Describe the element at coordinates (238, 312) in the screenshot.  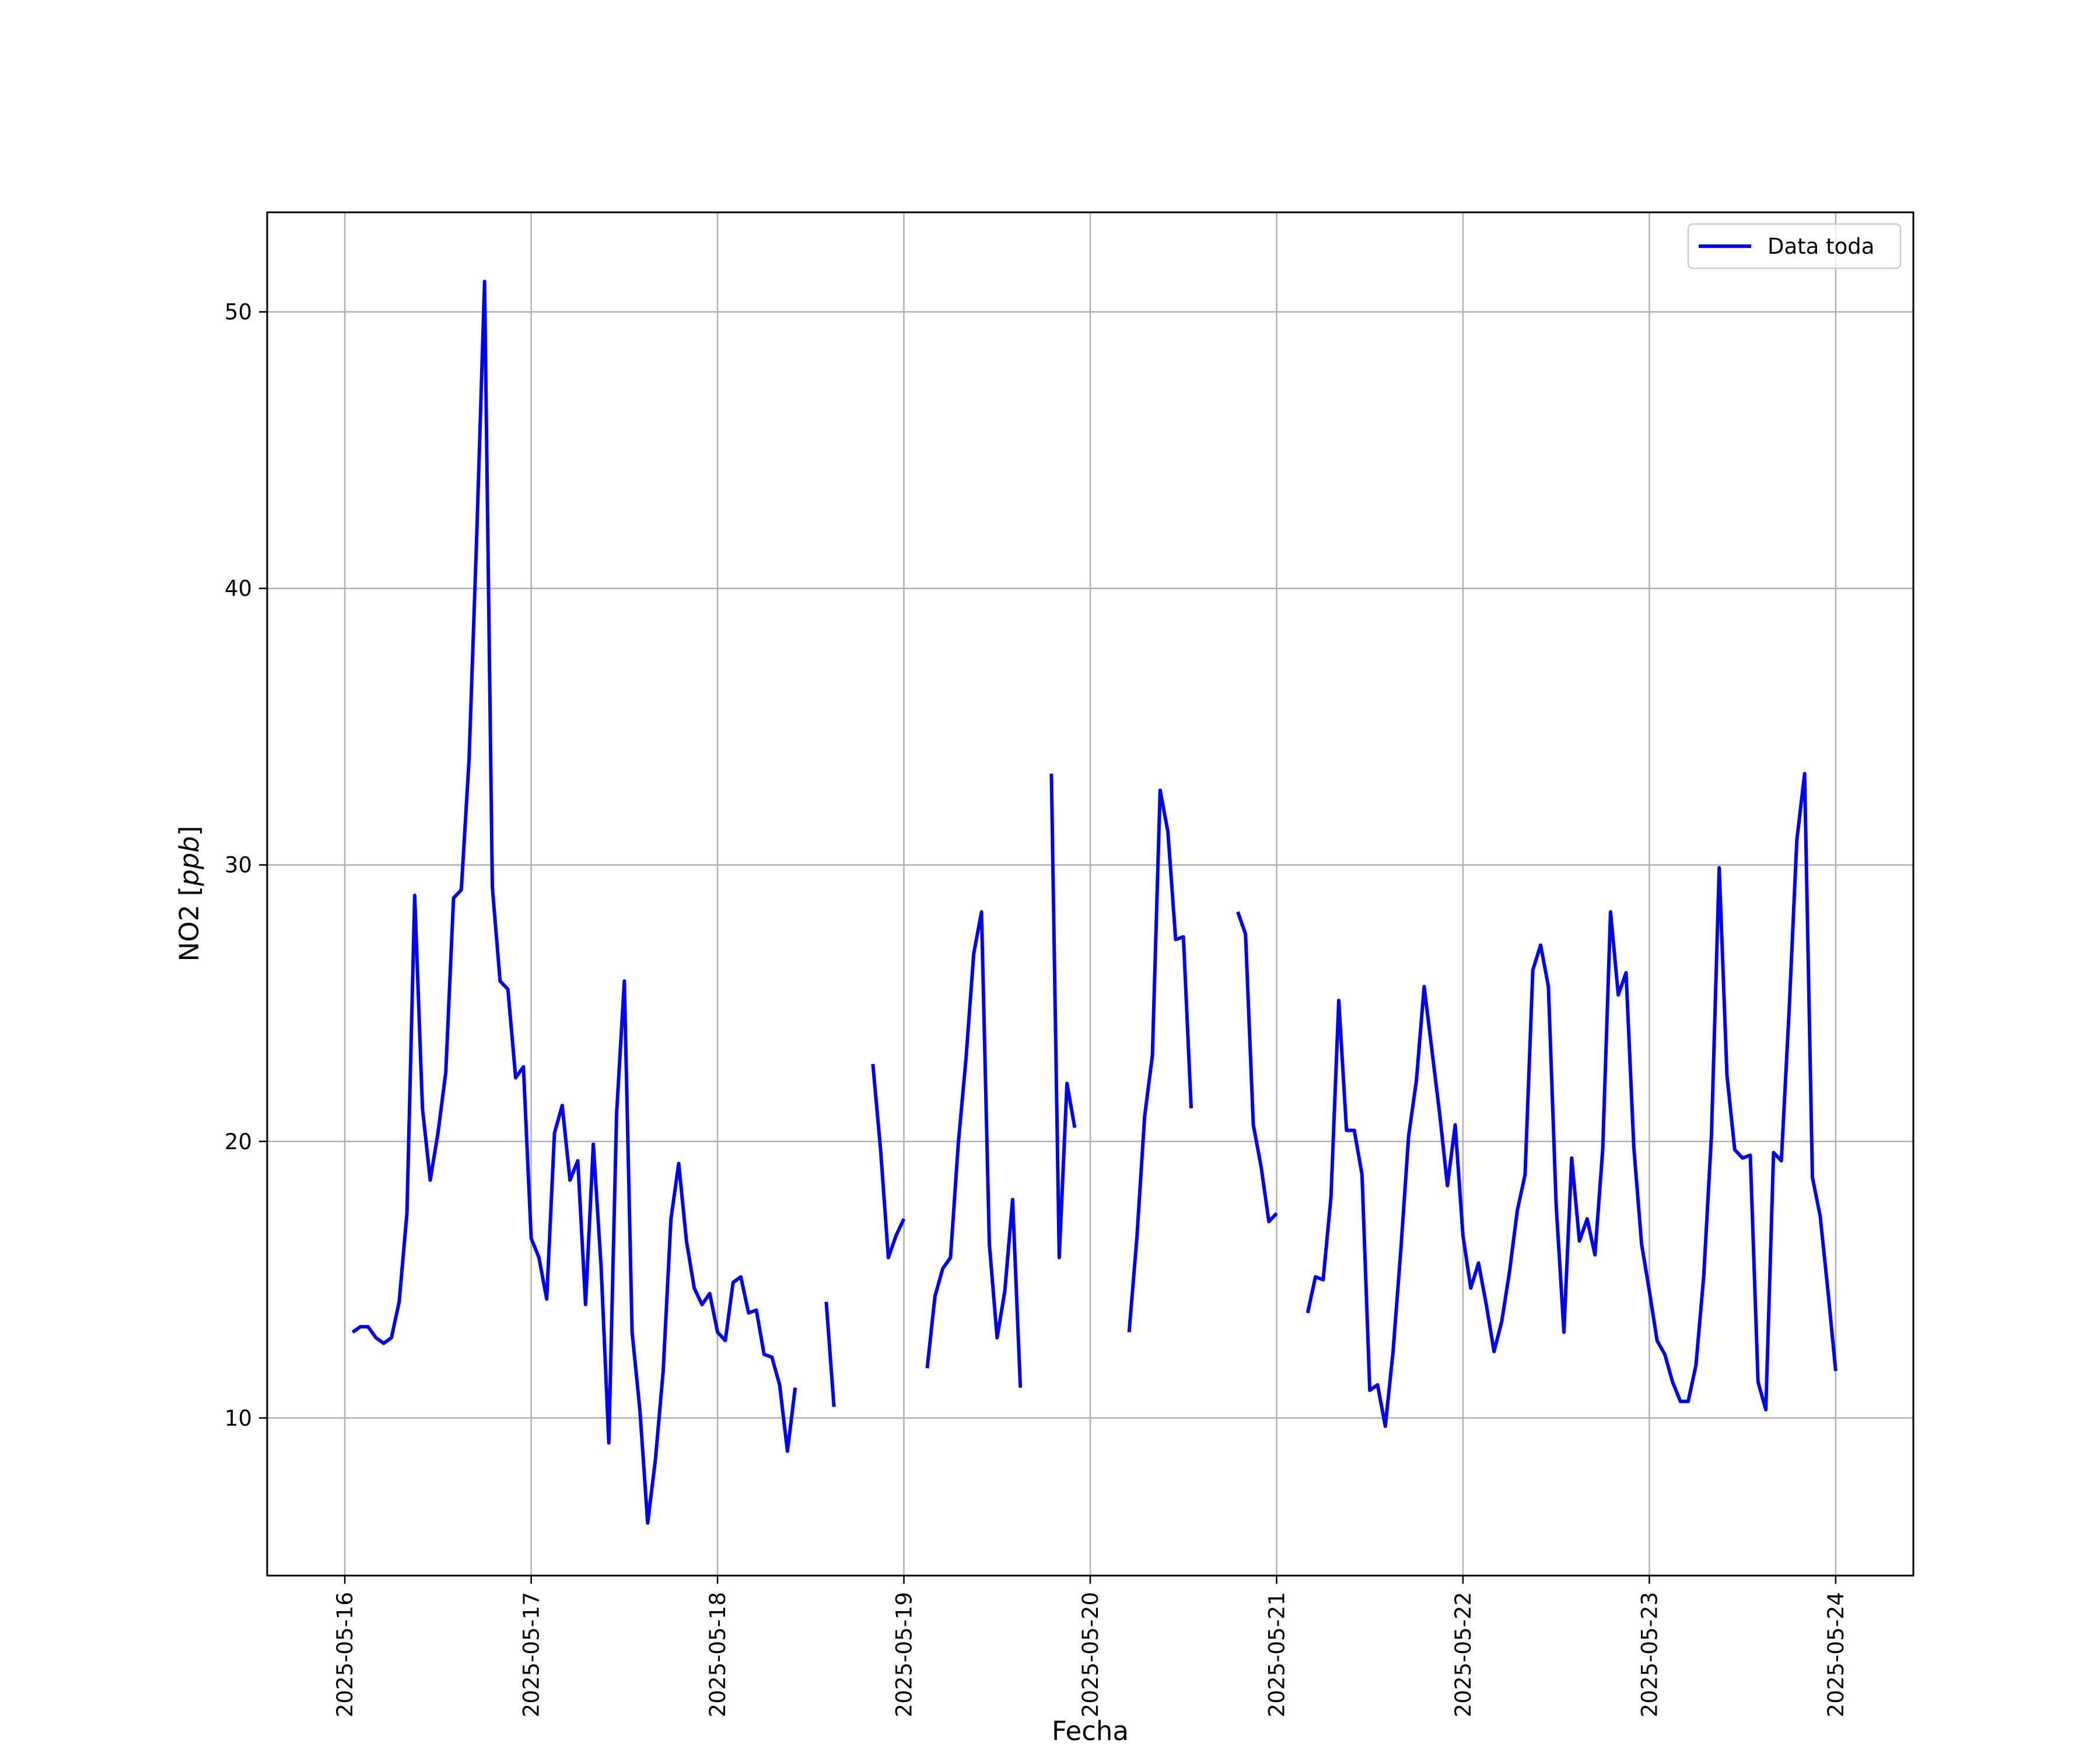
I see `y-tick-label: 50` at that location.